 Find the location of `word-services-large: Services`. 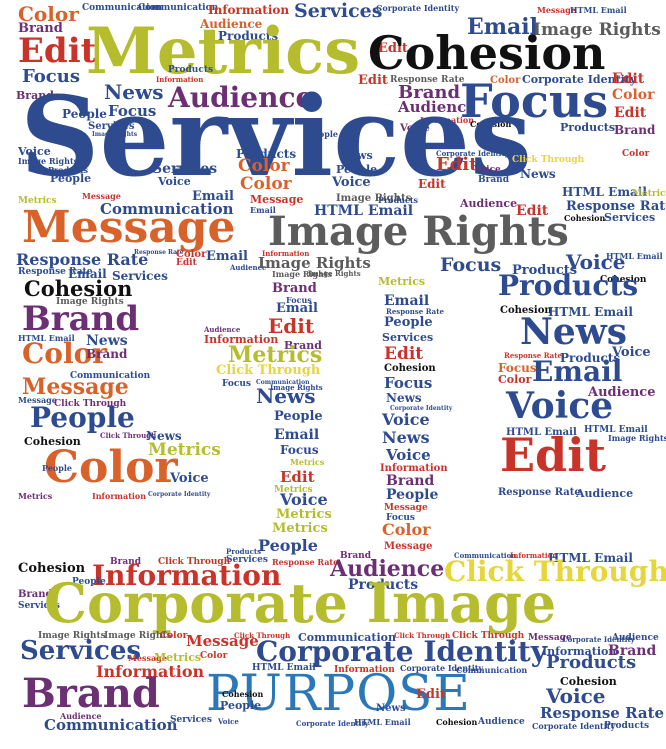

word-services-large: Services is located at coordinates (276, 136).